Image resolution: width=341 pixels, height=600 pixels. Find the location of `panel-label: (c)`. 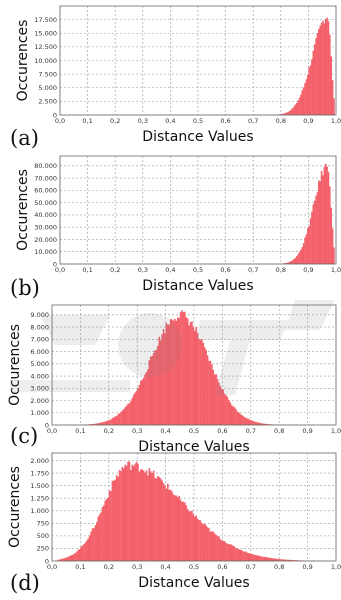

panel-label: (c) is located at coordinates (24, 436).